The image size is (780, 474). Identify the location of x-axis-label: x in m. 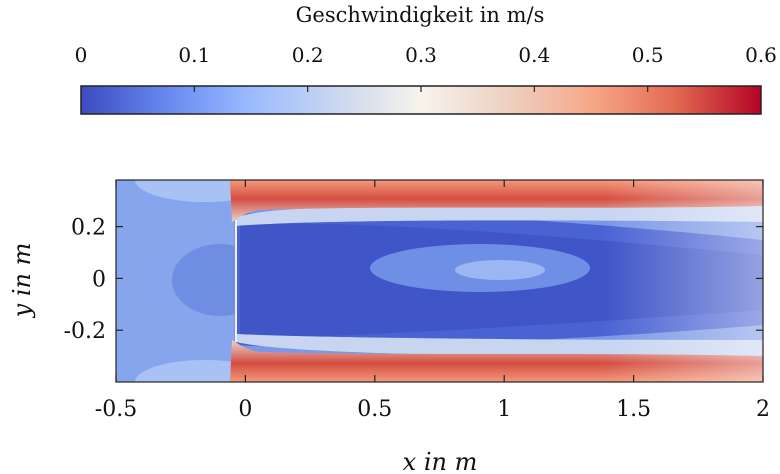
(440, 461).